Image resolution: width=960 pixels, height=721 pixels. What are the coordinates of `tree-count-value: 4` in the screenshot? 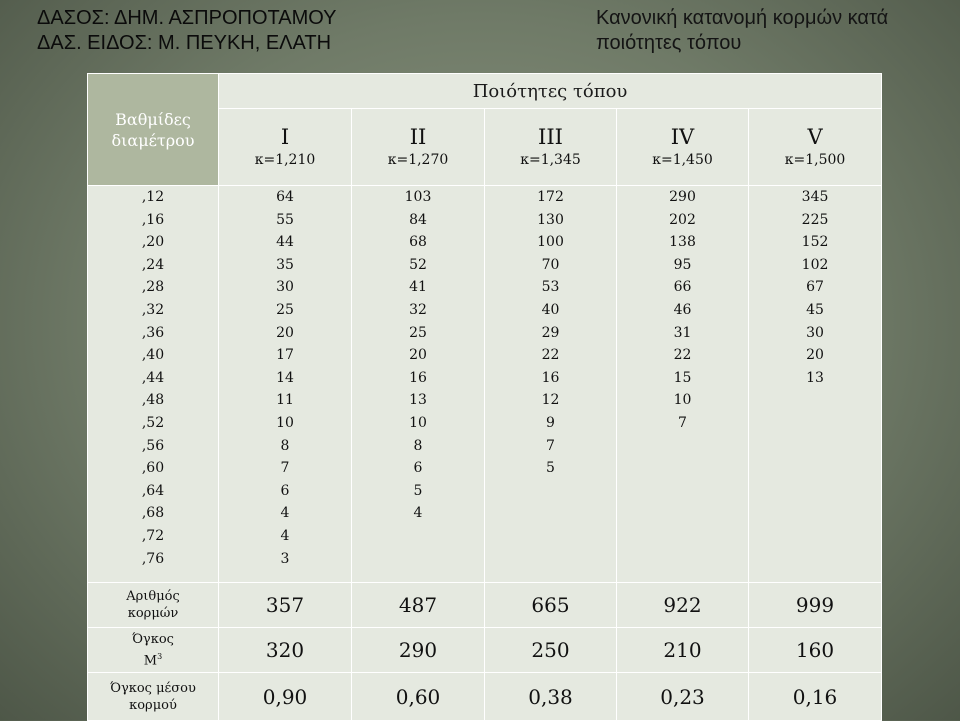 It's located at (285, 535).